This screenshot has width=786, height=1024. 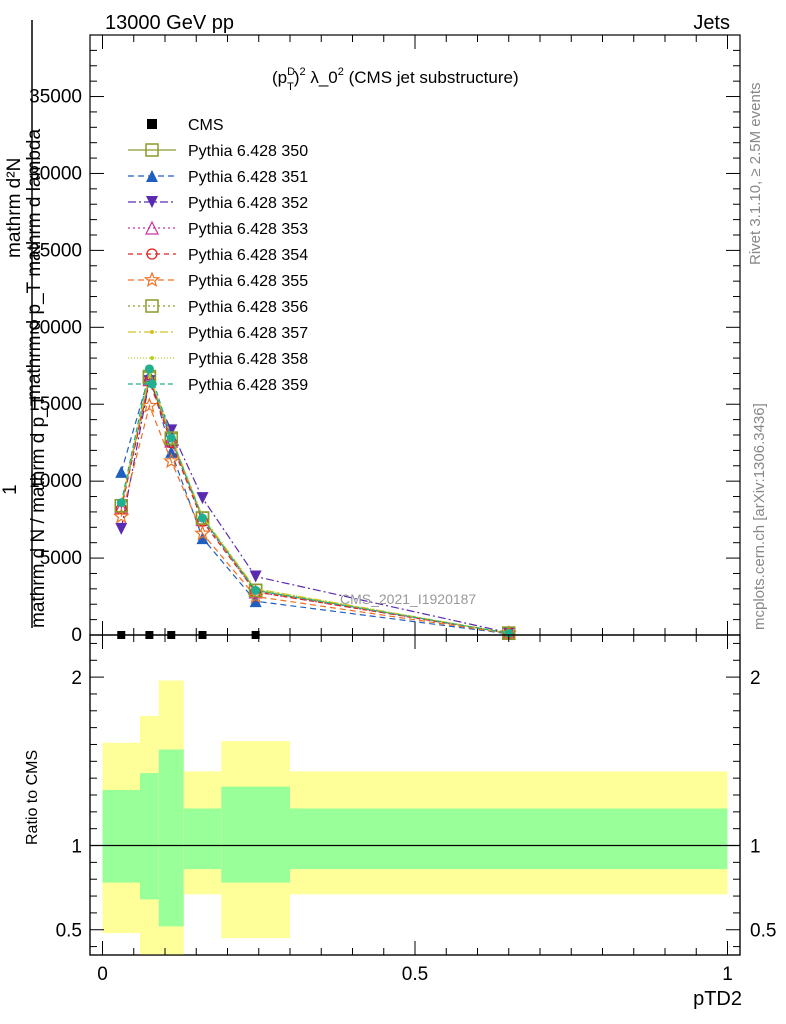 I want to click on header-left: 13000 GeV pp, so click(x=169, y=23).